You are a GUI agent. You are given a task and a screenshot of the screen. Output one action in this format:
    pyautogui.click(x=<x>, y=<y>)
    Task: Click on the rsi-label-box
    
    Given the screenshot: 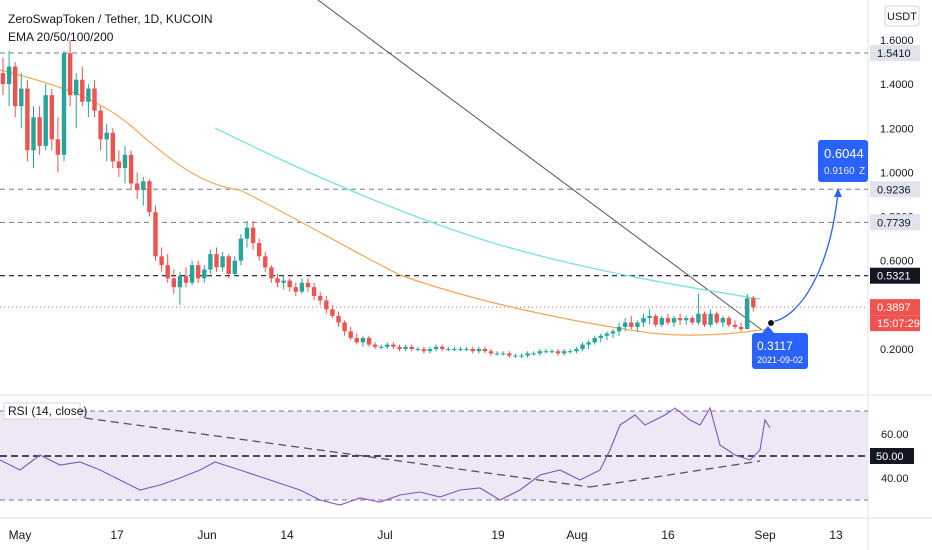 What is the action you would take?
    pyautogui.click(x=42, y=411)
    